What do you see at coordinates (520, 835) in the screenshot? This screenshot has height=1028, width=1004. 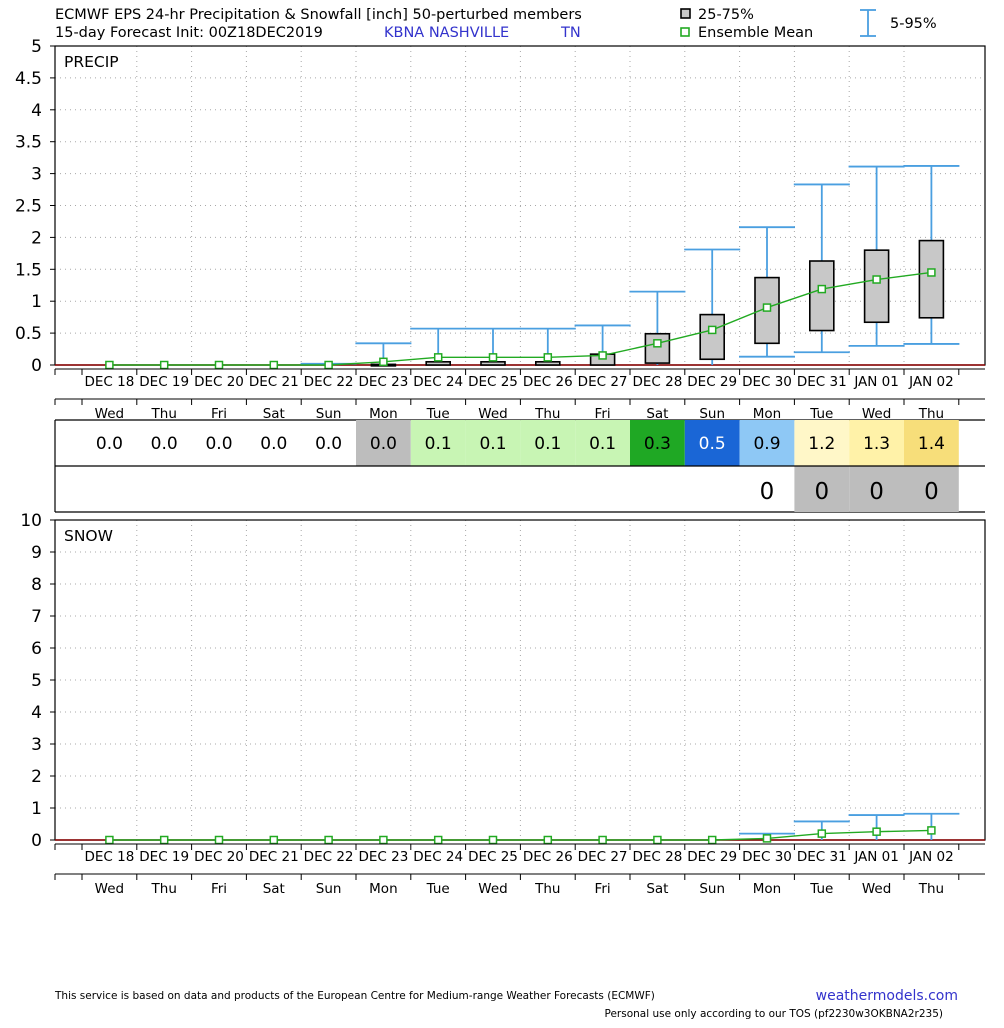 I see `mean-line` at bounding box center [520, 835].